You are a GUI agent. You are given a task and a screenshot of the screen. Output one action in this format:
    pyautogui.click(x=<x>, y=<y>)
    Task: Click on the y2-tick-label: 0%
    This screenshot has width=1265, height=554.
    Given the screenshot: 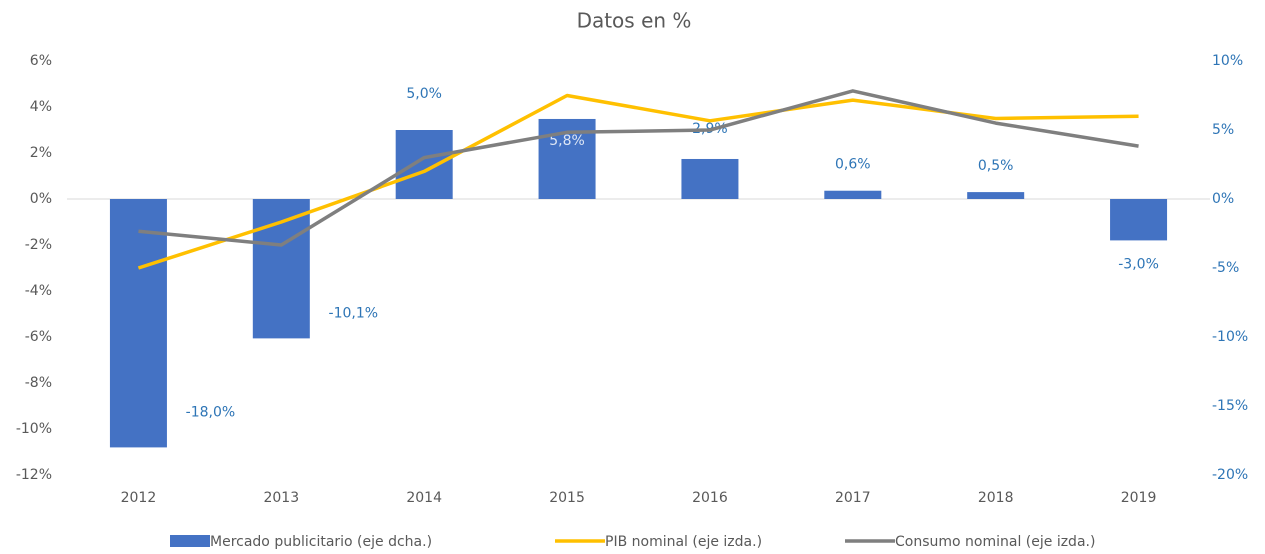 What is the action you would take?
    pyautogui.click(x=1223, y=199)
    